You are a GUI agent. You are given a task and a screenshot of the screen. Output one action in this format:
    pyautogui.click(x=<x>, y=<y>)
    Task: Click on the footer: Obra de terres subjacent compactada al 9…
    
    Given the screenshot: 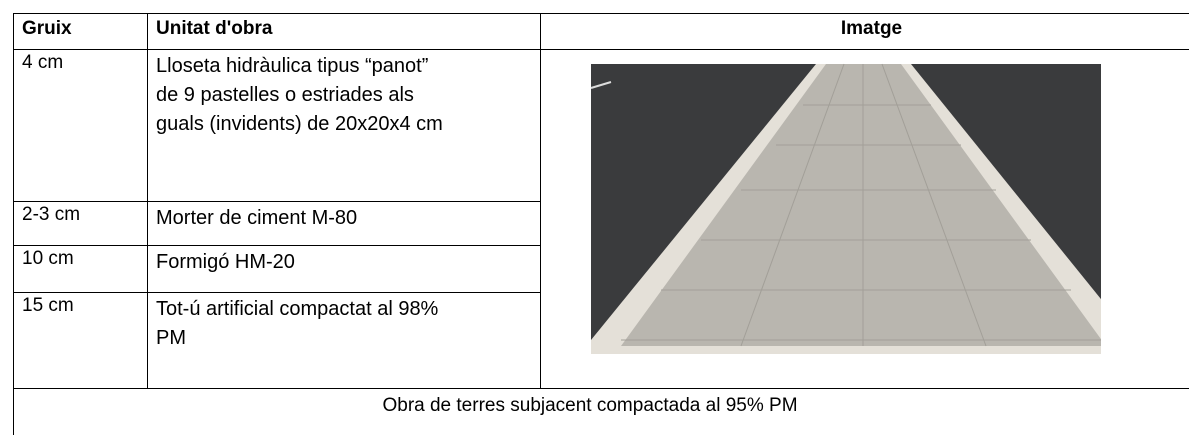 What is the action you would take?
    pyautogui.click(x=601, y=412)
    